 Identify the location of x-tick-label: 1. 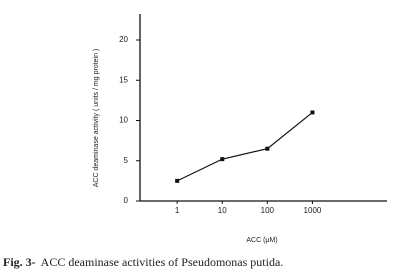
(177, 210).